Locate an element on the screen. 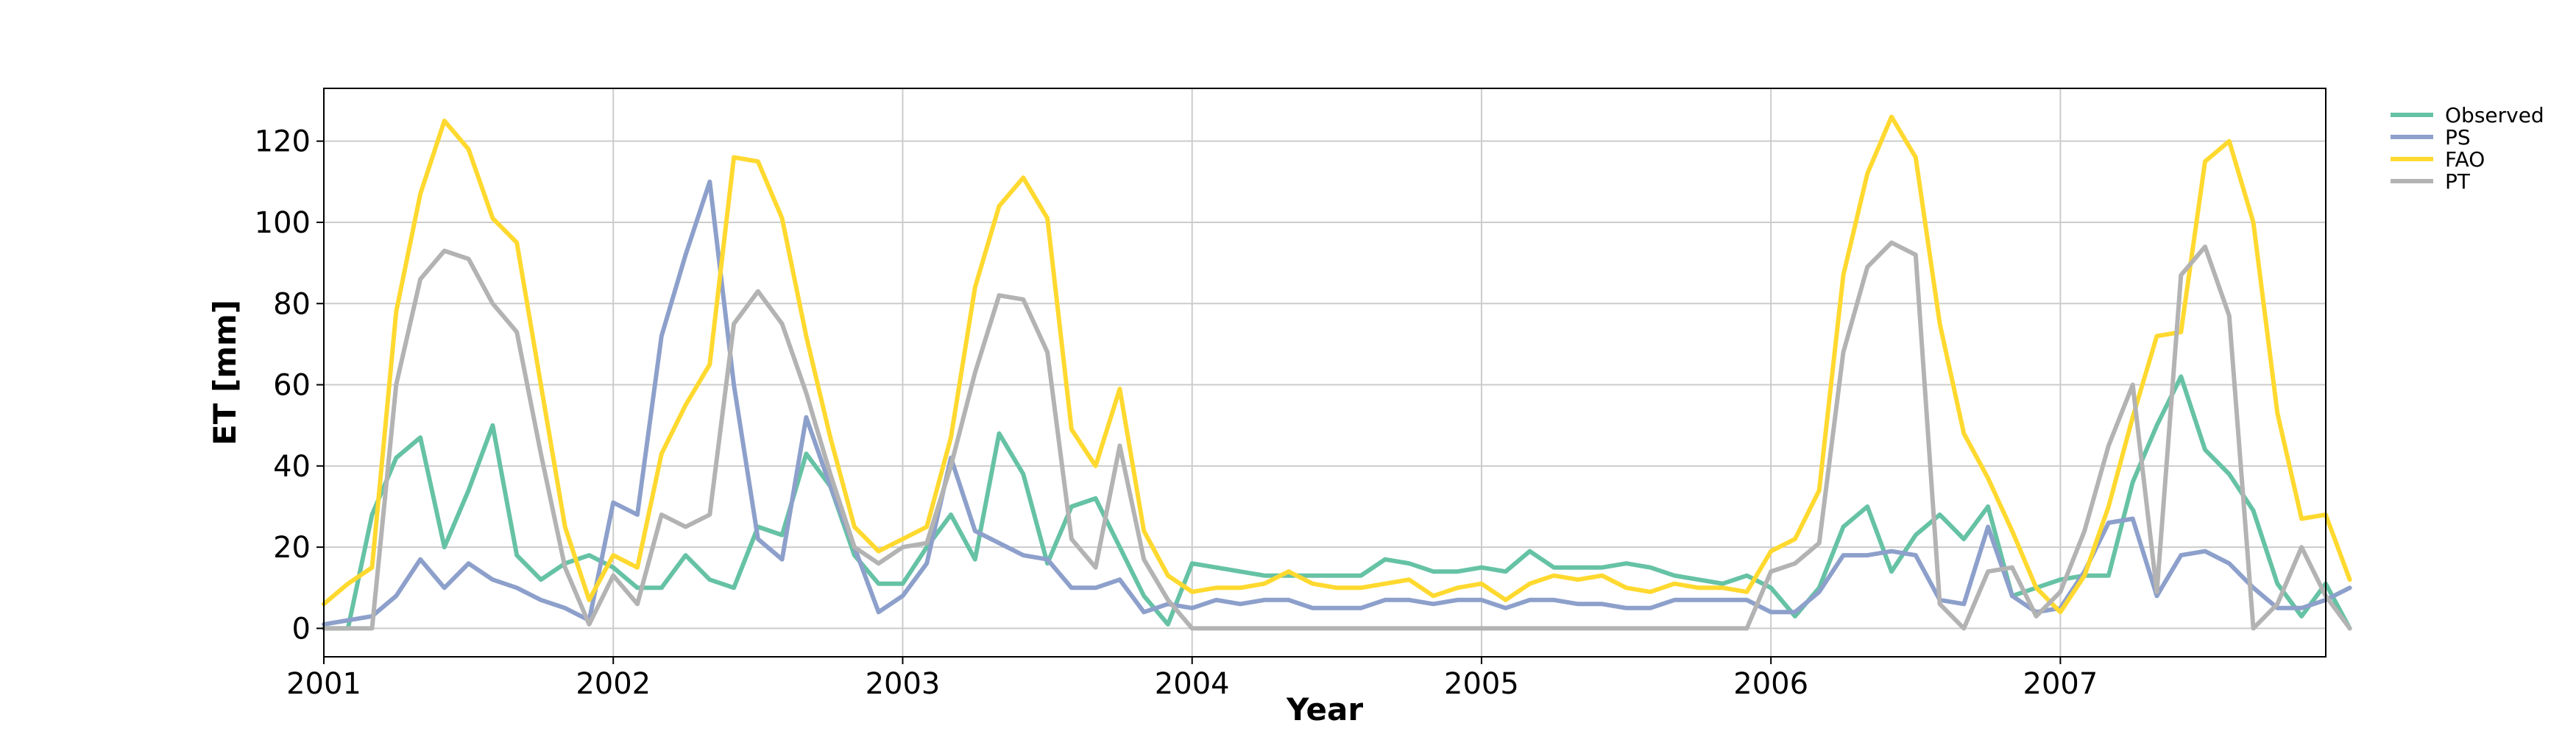 The image size is (2576, 740). x-axis-title: Year is located at coordinates (1324, 709).